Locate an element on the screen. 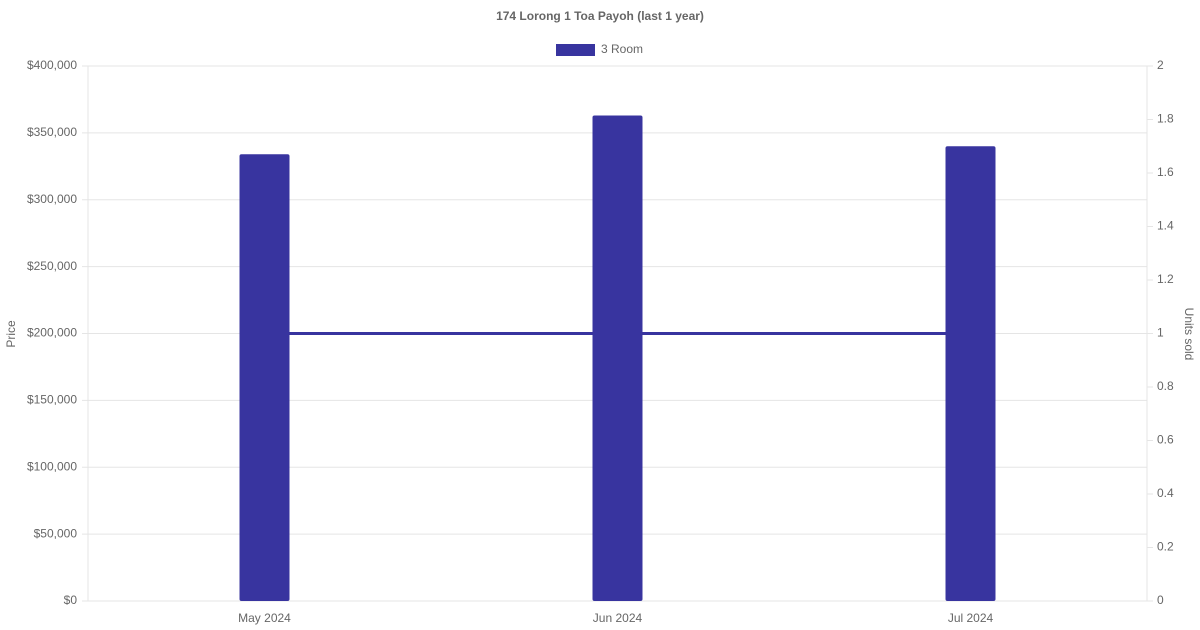  y2-tick-label: 0 is located at coordinates (1160, 600).